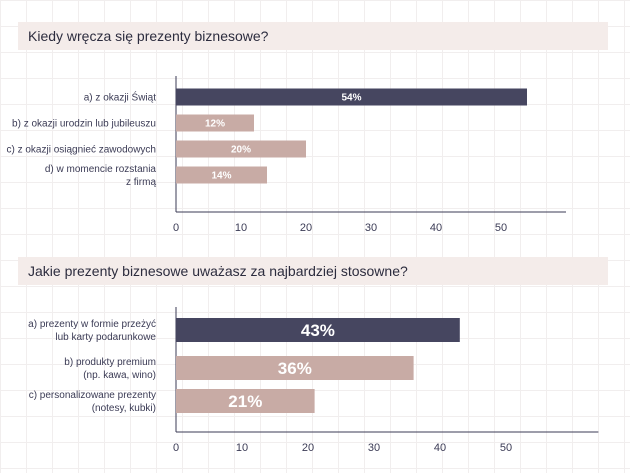 The image size is (630, 473). Describe the element at coordinates (440, 448) in the screenshot. I see `chart2-x-tick-label: 40` at that location.